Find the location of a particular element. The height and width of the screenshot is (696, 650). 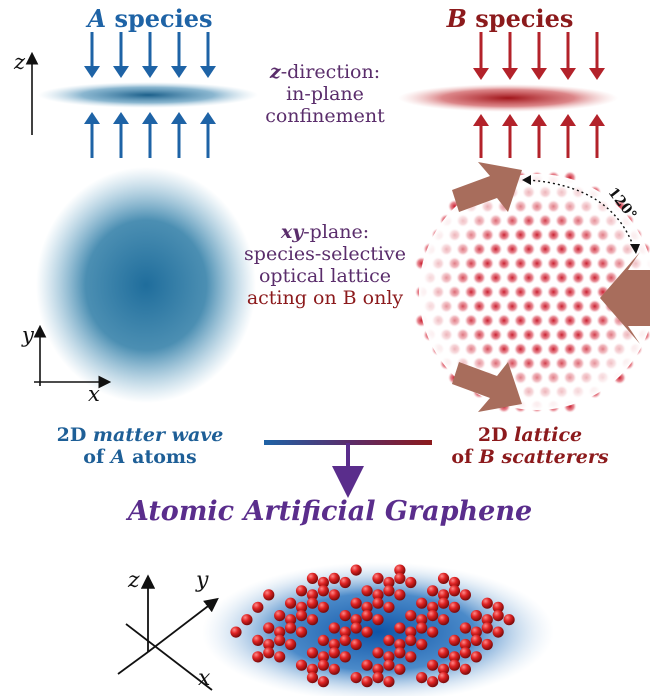

a-species-pancake is located at coordinates (148, 95).